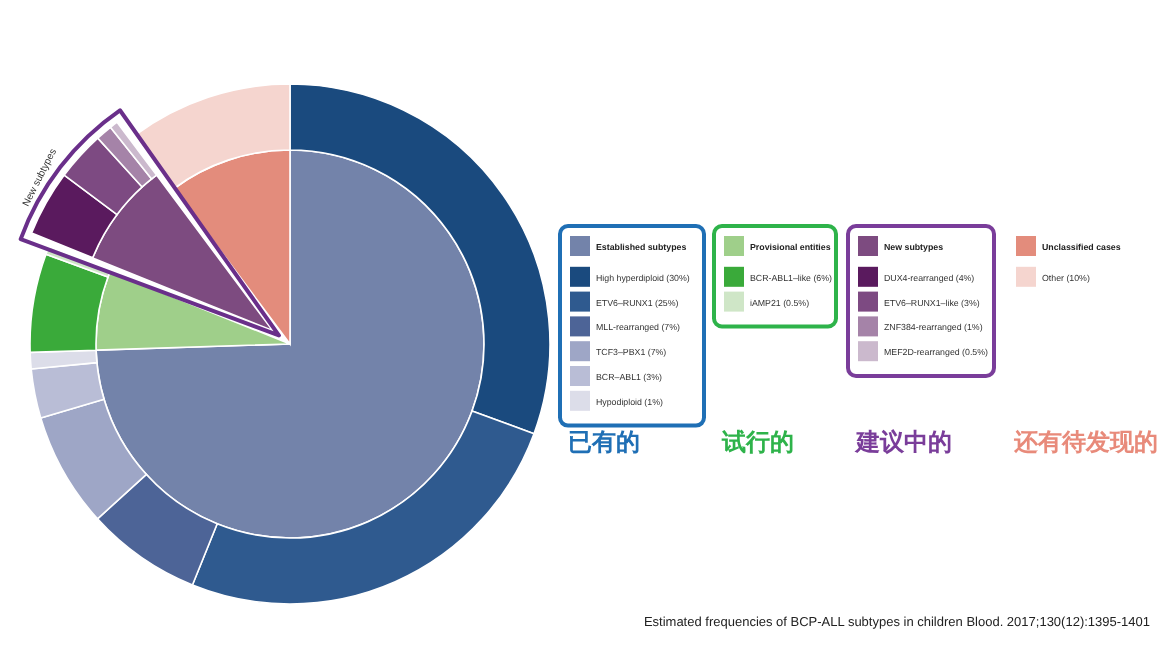 The height and width of the screenshot is (650, 1162). Describe the element at coordinates (1085, 442) in the screenshot. I see `text: 还有待发现的` at that location.